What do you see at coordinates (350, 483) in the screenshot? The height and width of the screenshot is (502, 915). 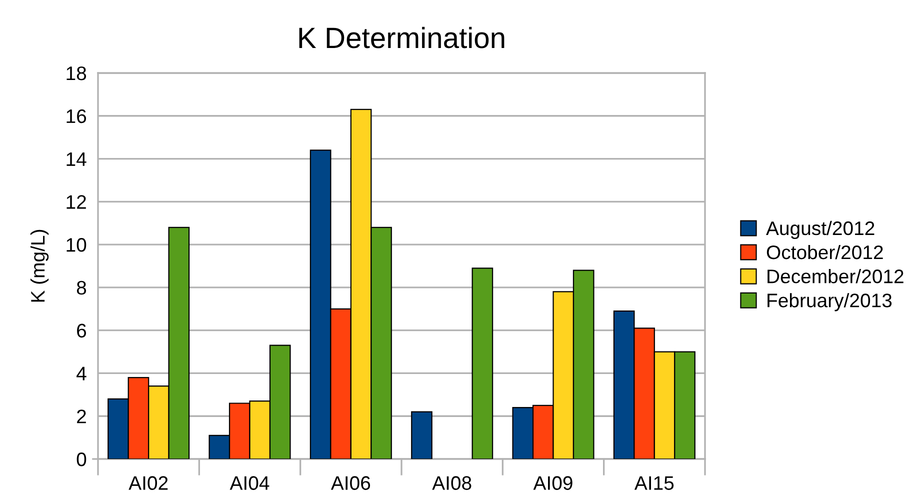 I see `x-tick-label: AI06` at bounding box center [350, 483].